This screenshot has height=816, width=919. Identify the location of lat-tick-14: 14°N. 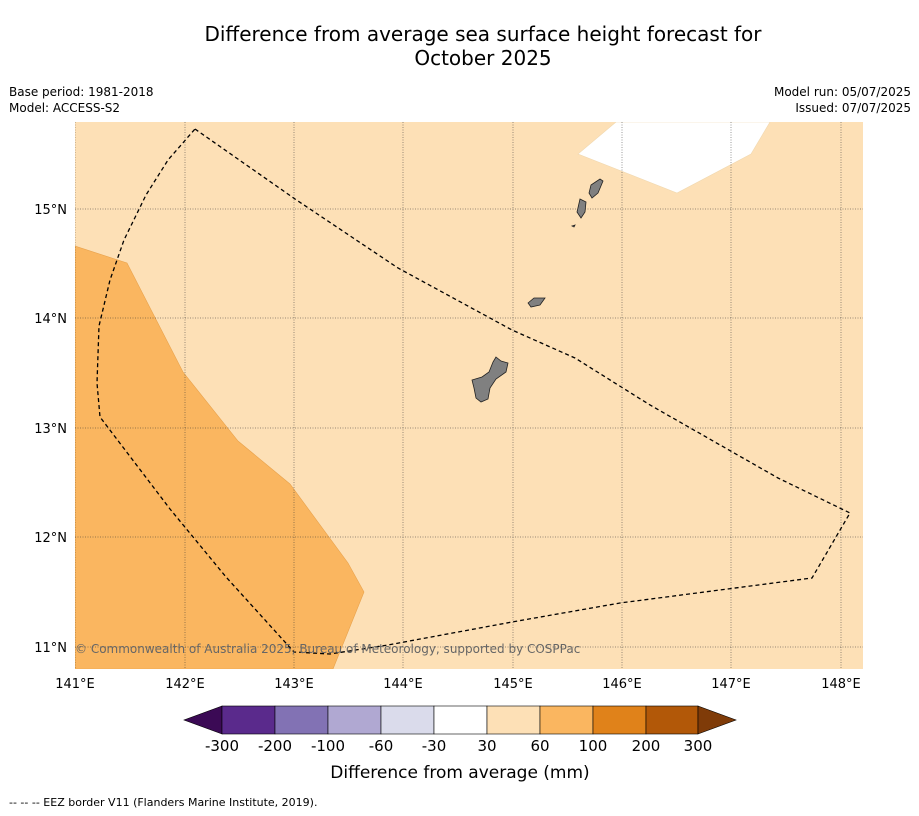
(50, 319).